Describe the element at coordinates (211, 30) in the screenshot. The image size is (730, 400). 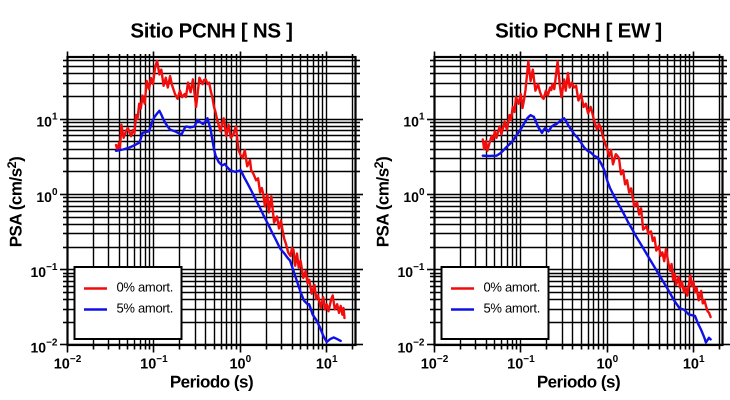
I see `svg-text: Sitio PCNH [ NS ]` at that location.